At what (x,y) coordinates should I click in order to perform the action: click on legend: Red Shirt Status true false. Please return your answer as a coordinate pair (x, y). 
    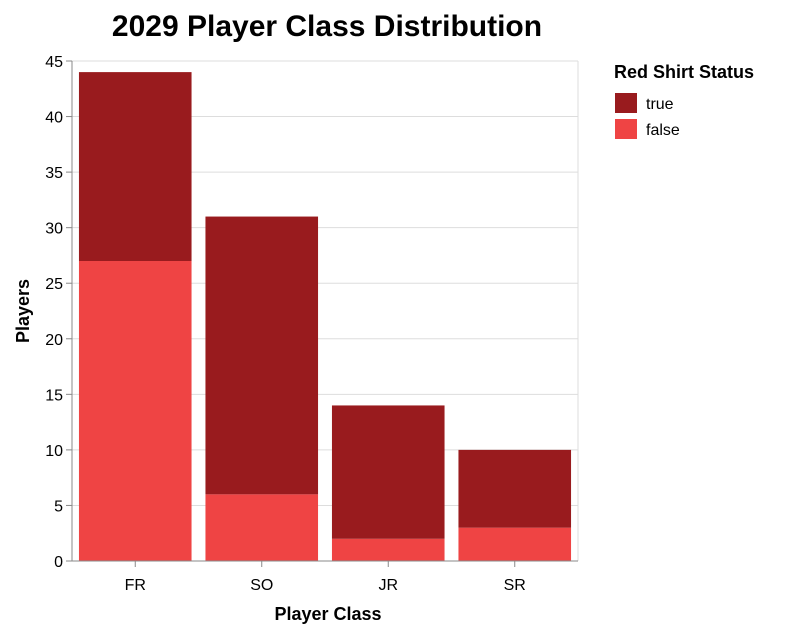
    Looking at the image, I should click on (684, 100).